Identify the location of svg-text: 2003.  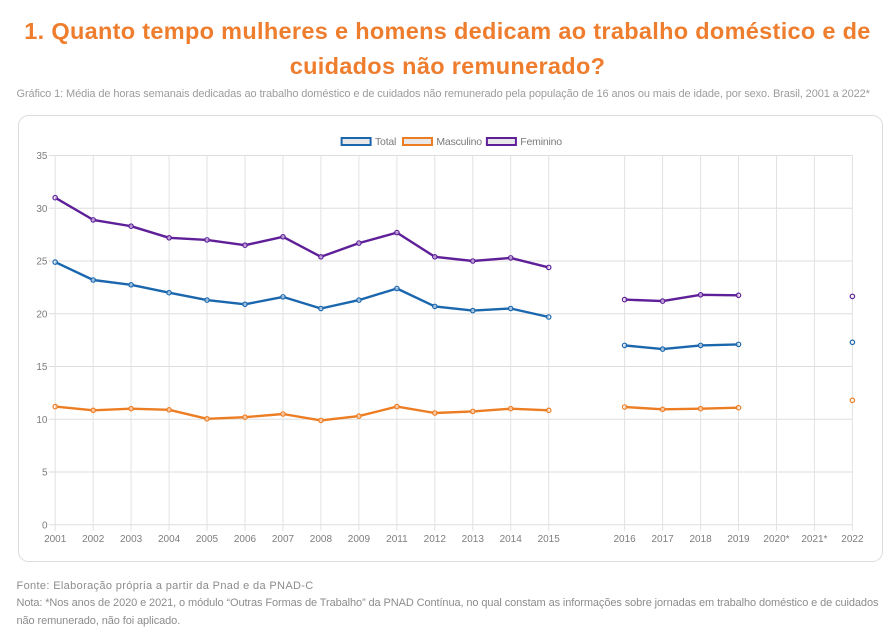
(131, 539).